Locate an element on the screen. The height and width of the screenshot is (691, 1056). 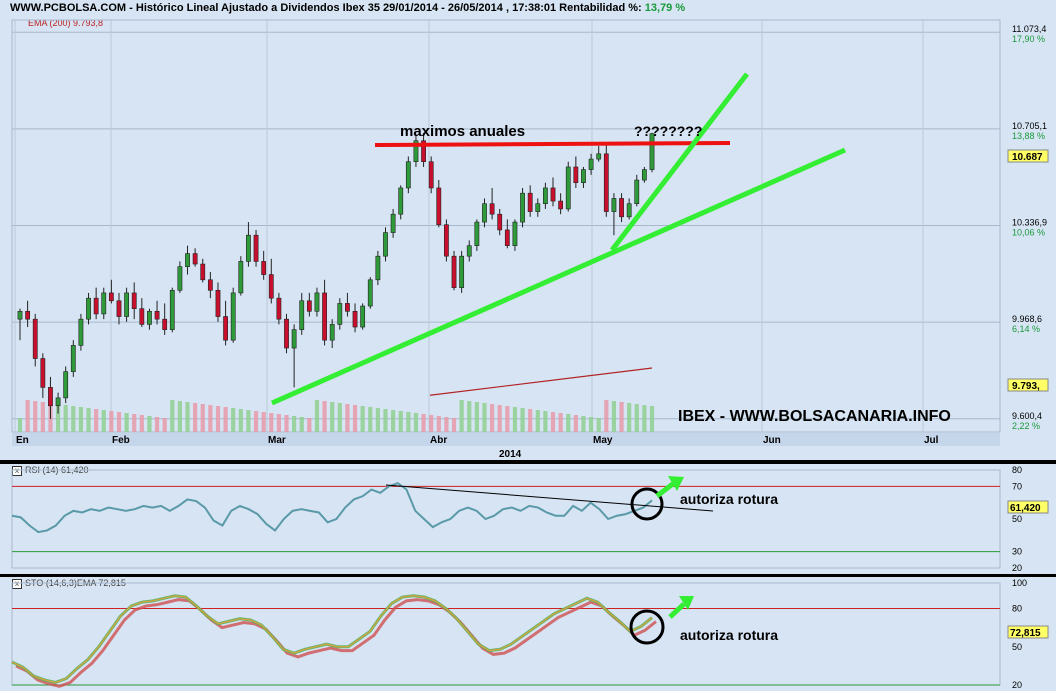
sto-arrow is located at coordinates (677, 610).